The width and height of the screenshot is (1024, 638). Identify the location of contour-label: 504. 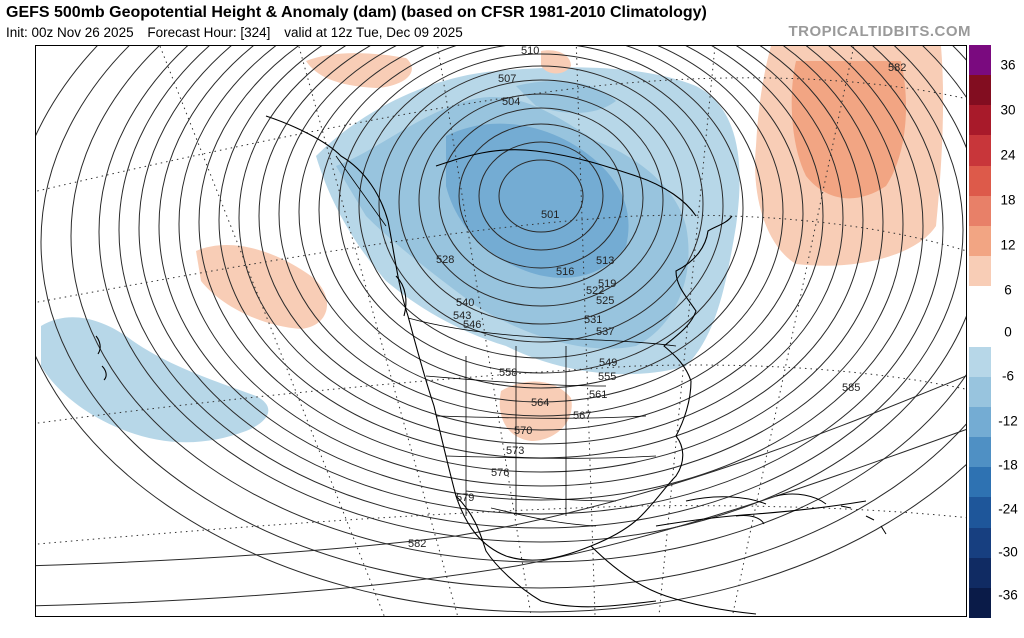
(511, 102).